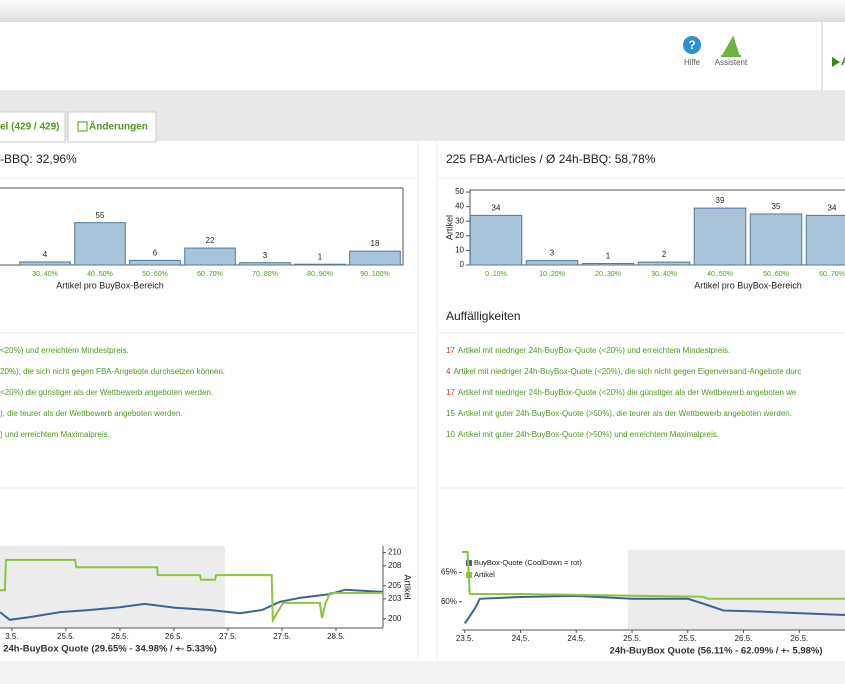  Describe the element at coordinates (155, 274) in the screenshot. I see `x-tick-label: 50..60%` at that location.